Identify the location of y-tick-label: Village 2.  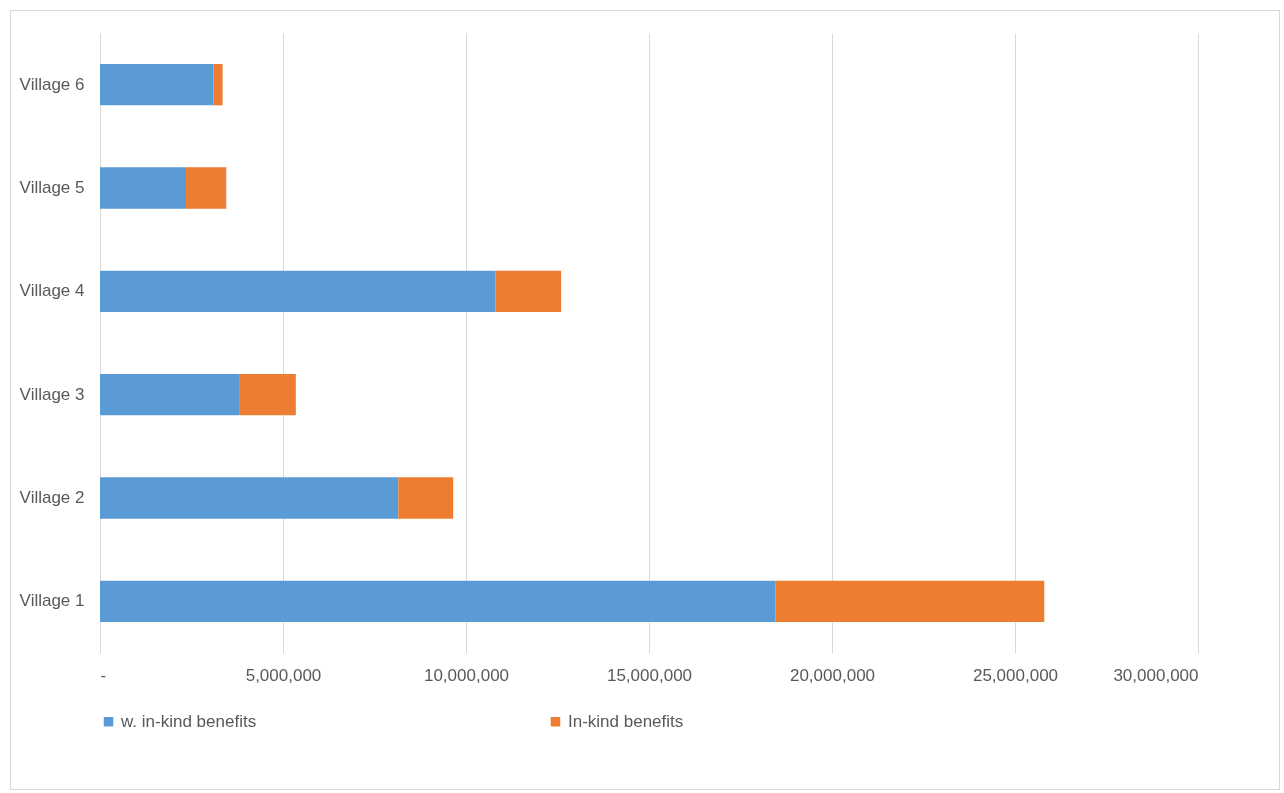
(52, 497).